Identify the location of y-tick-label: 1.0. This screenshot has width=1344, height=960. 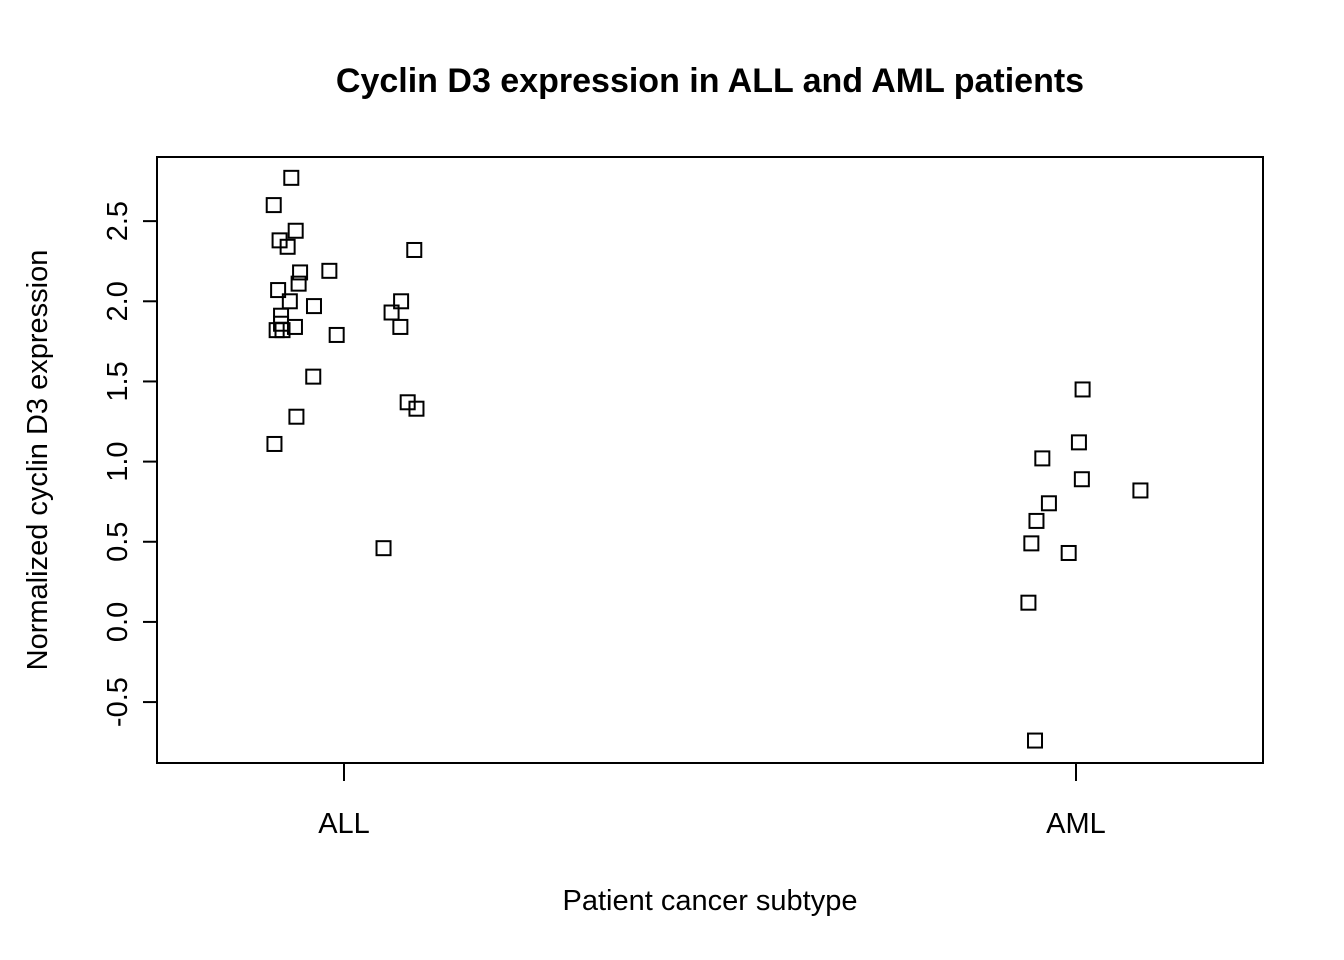
(118, 461).